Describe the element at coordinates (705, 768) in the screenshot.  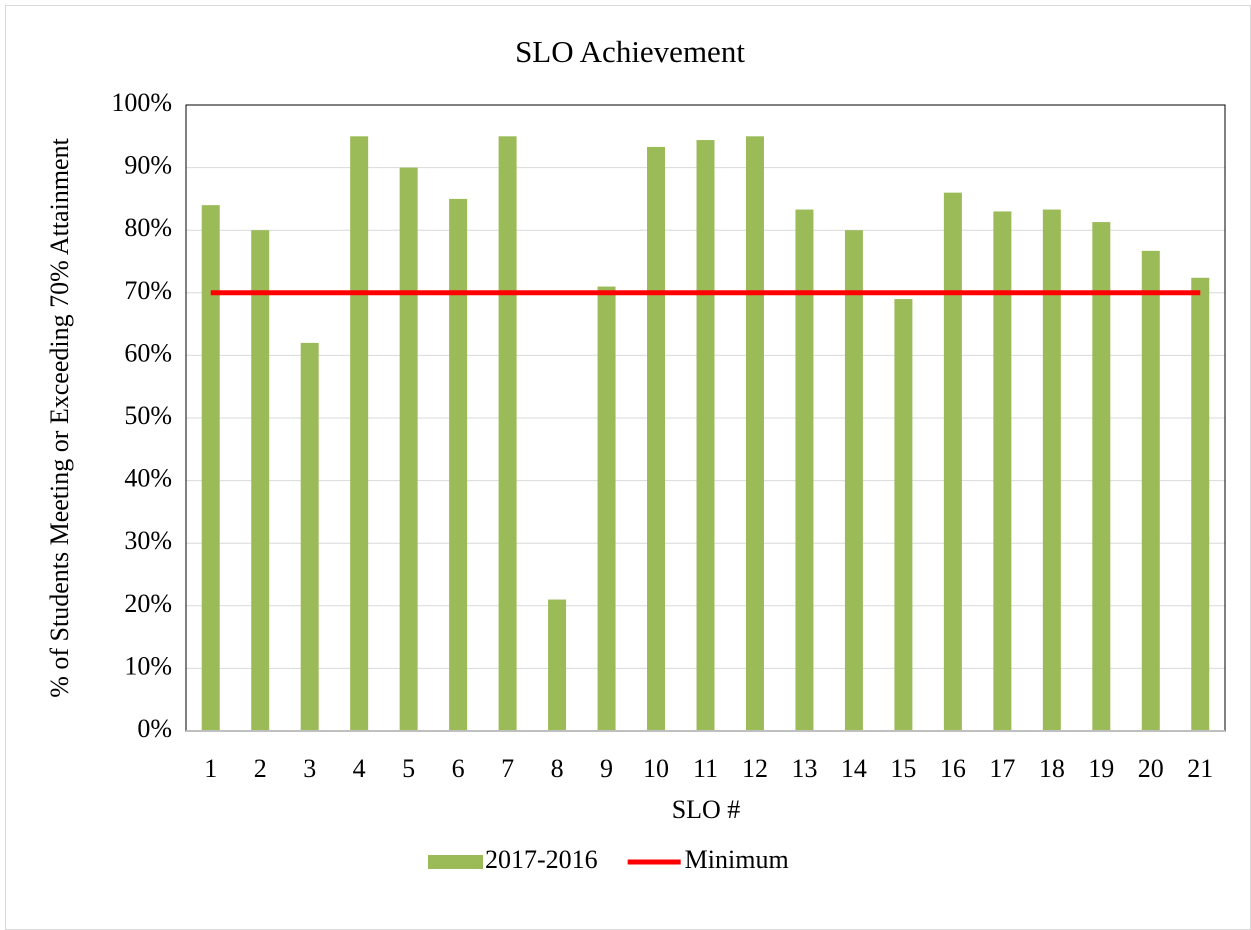
I see `x-tick-label: 11` at that location.